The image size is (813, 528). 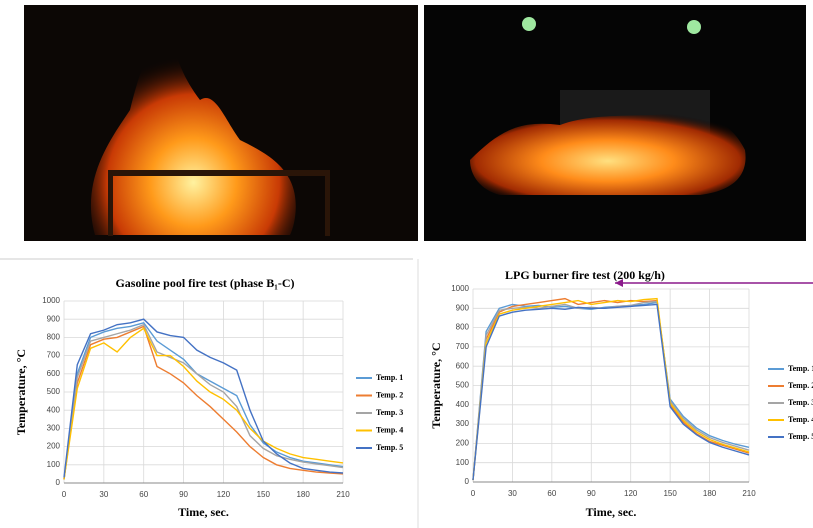 What do you see at coordinates (204, 283) in the screenshot?
I see `chart-title: Gasoline pool fire test (phase B₁-C)` at bounding box center [204, 283].